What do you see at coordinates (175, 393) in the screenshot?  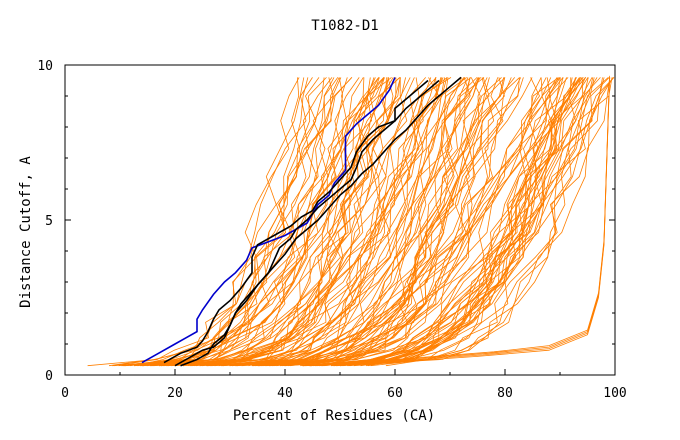 I see `x-tick-label: 20` at bounding box center [175, 393].